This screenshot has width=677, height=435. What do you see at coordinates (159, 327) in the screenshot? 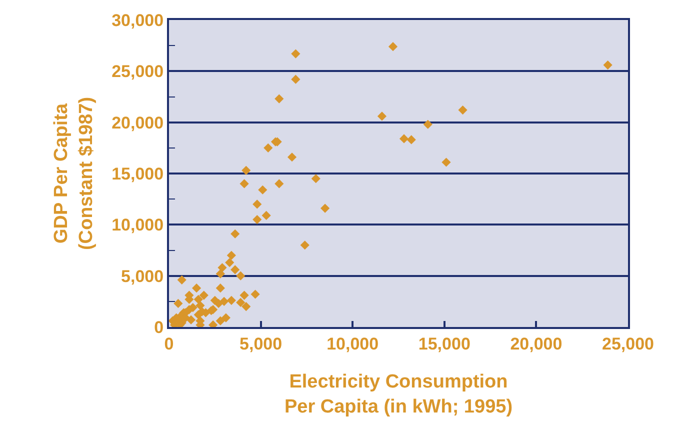
I see `y-tick-label: 0` at bounding box center [159, 327].